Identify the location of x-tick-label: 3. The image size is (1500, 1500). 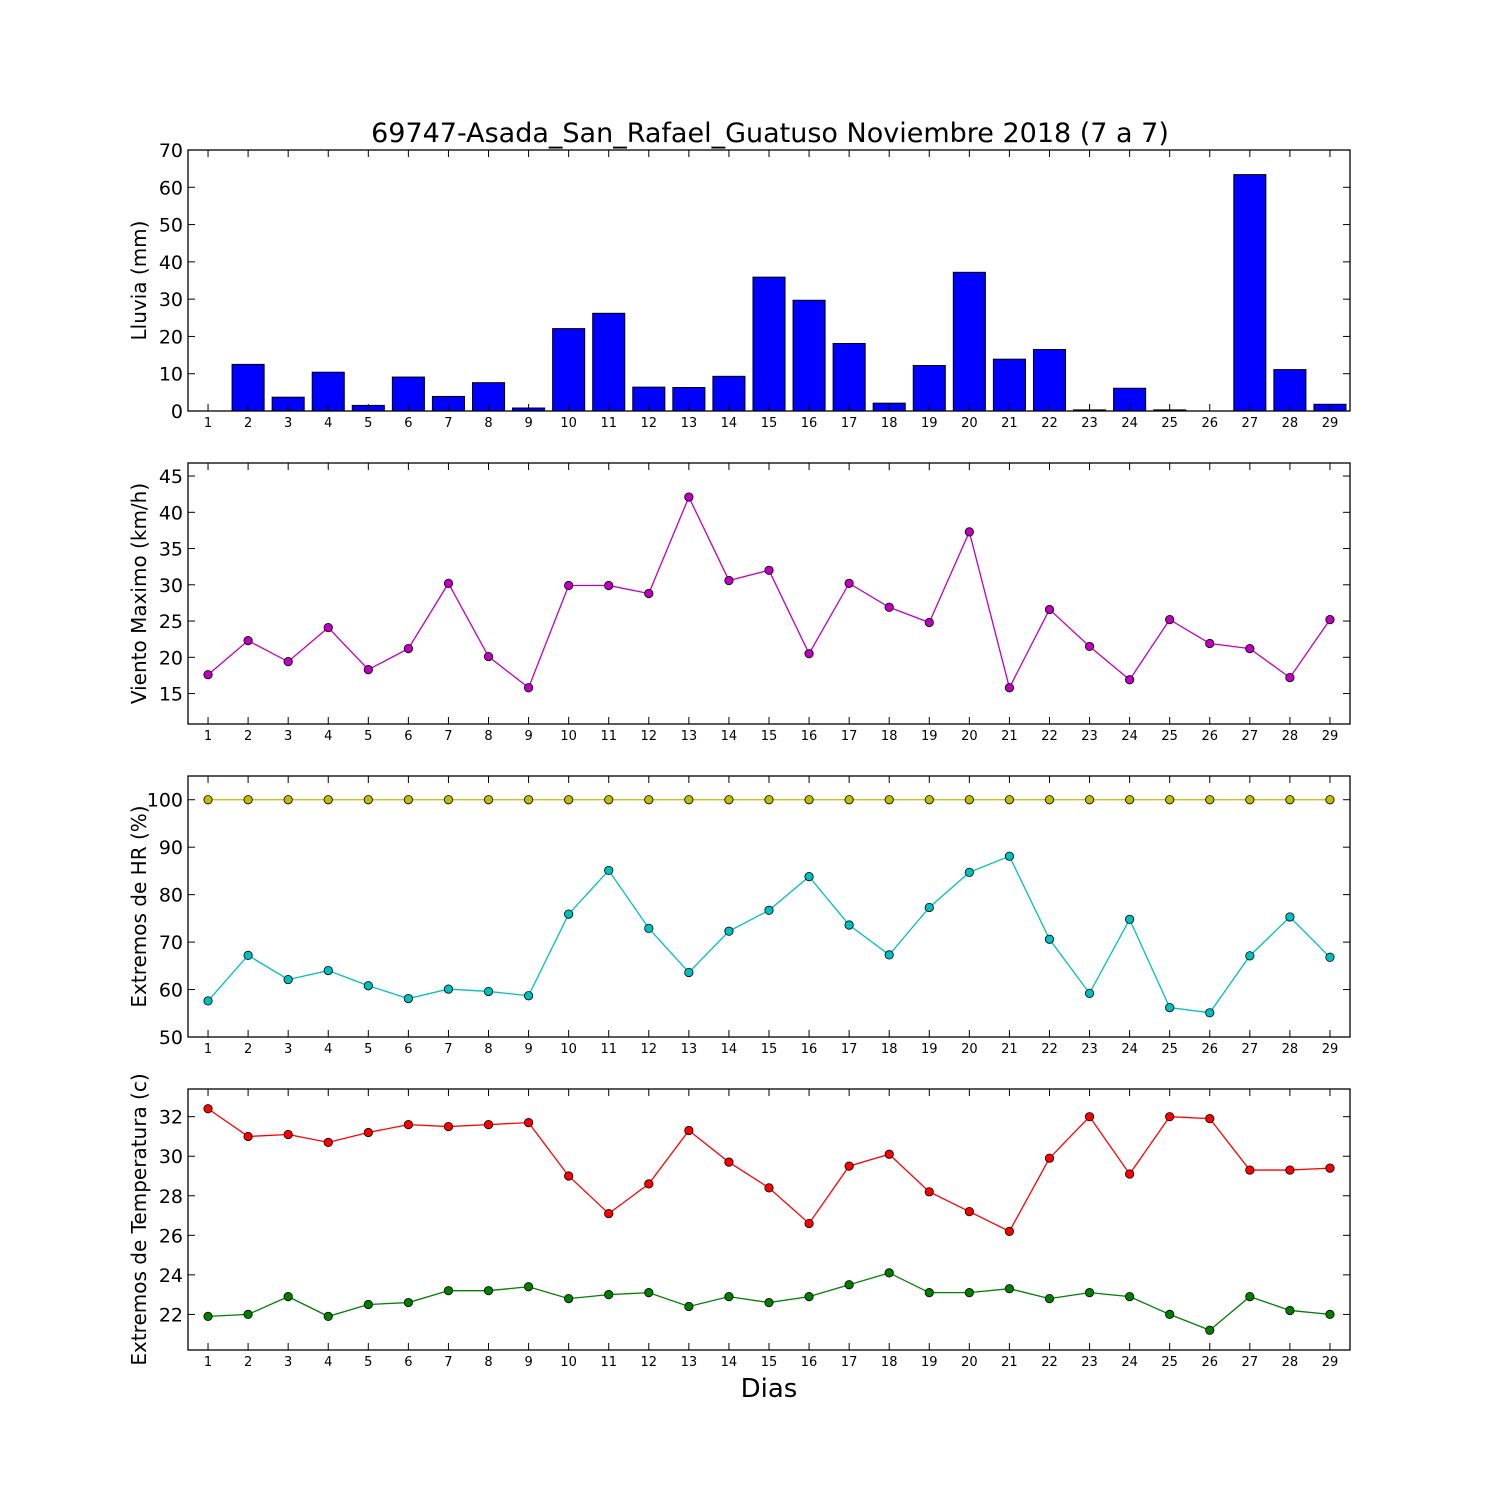
(288, 1362).